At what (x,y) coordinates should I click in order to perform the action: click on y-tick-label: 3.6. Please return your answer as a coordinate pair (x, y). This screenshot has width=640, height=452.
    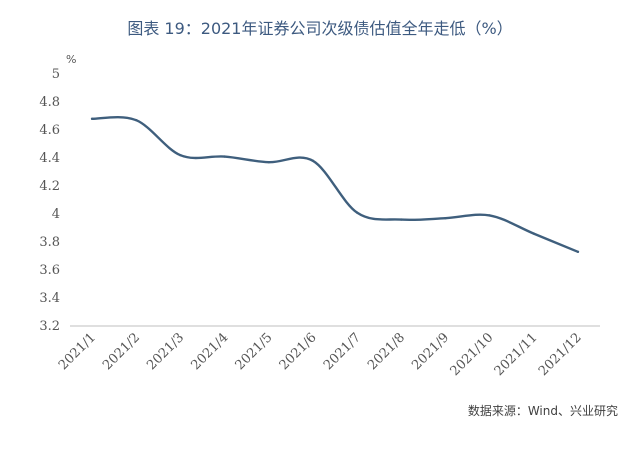
    Looking at the image, I should click on (49, 270).